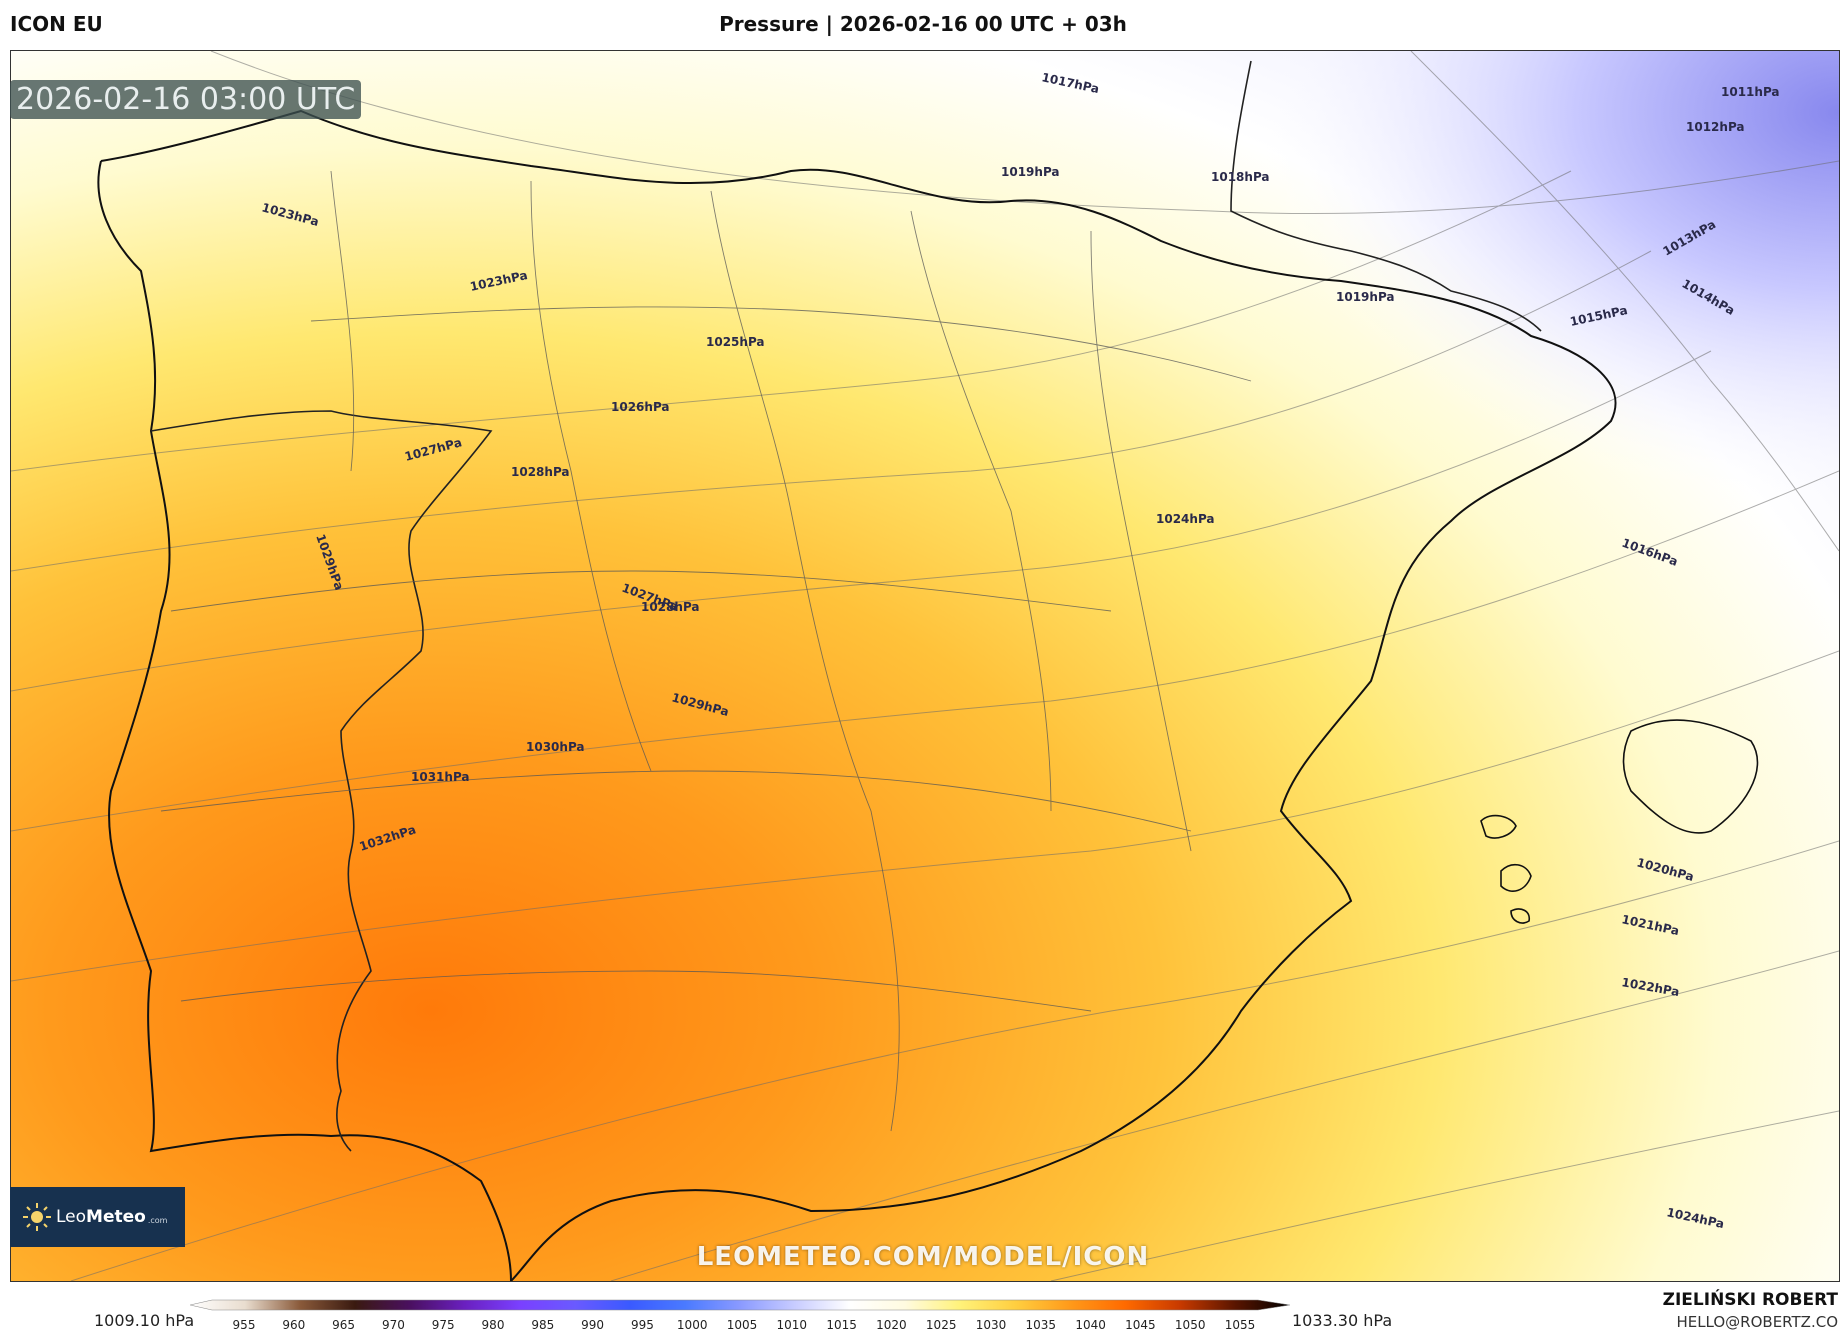 This screenshot has width=1846, height=1338. I want to click on colorbar-tick-label: 995, so click(642, 1325).